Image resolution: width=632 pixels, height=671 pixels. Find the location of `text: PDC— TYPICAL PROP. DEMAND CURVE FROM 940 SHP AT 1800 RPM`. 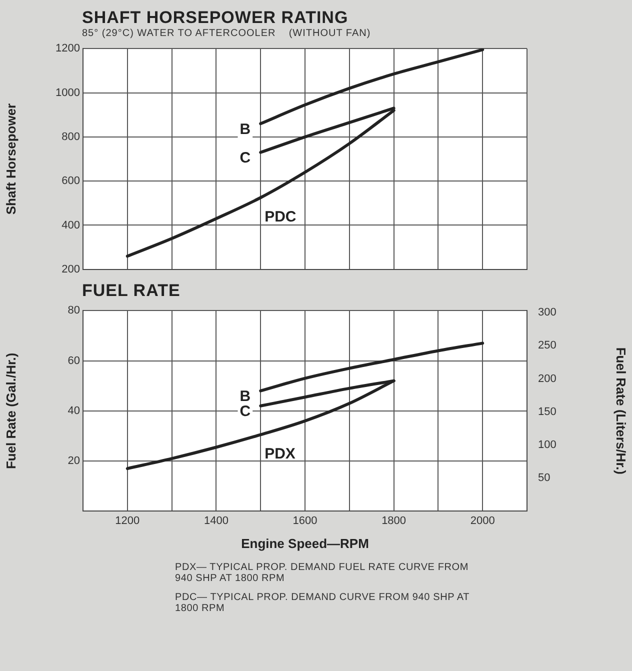

text: PDC— TYPICAL PROP. DEMAND CURVE FROM 940 SHP AT 1800 RPM is located at coordinates (322, 603).